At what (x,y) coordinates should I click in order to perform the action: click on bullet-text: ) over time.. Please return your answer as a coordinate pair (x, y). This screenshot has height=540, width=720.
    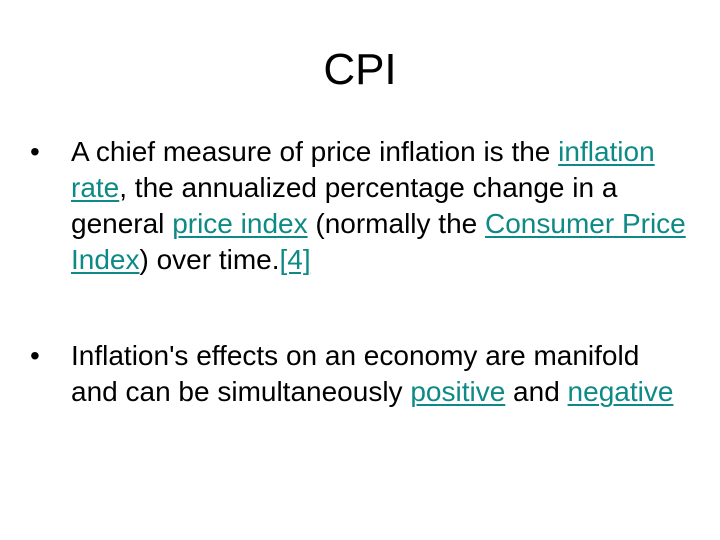
    Looking at the image, I should click on (209, 259).